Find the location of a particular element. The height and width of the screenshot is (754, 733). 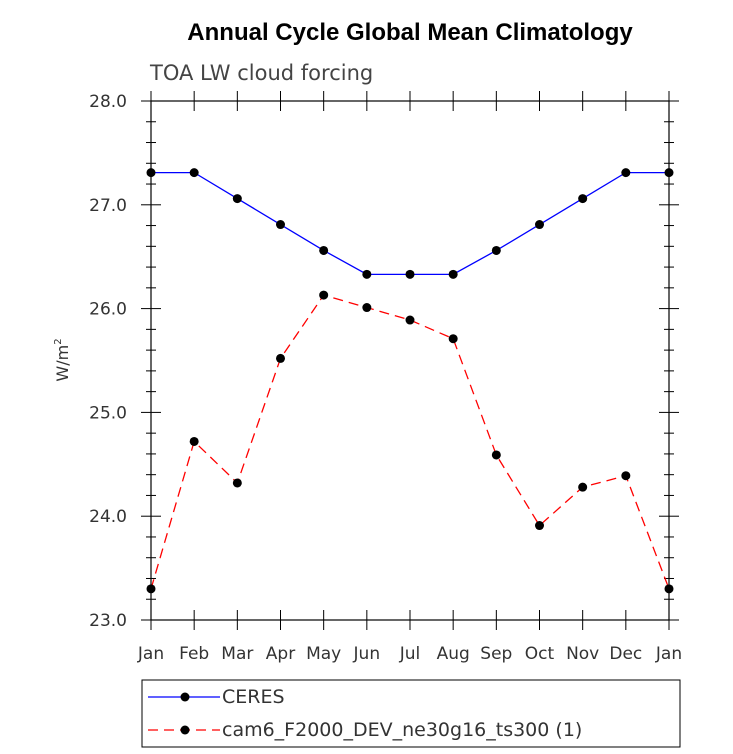

x-tick-label: Oct is located at coordinates (540, 654).